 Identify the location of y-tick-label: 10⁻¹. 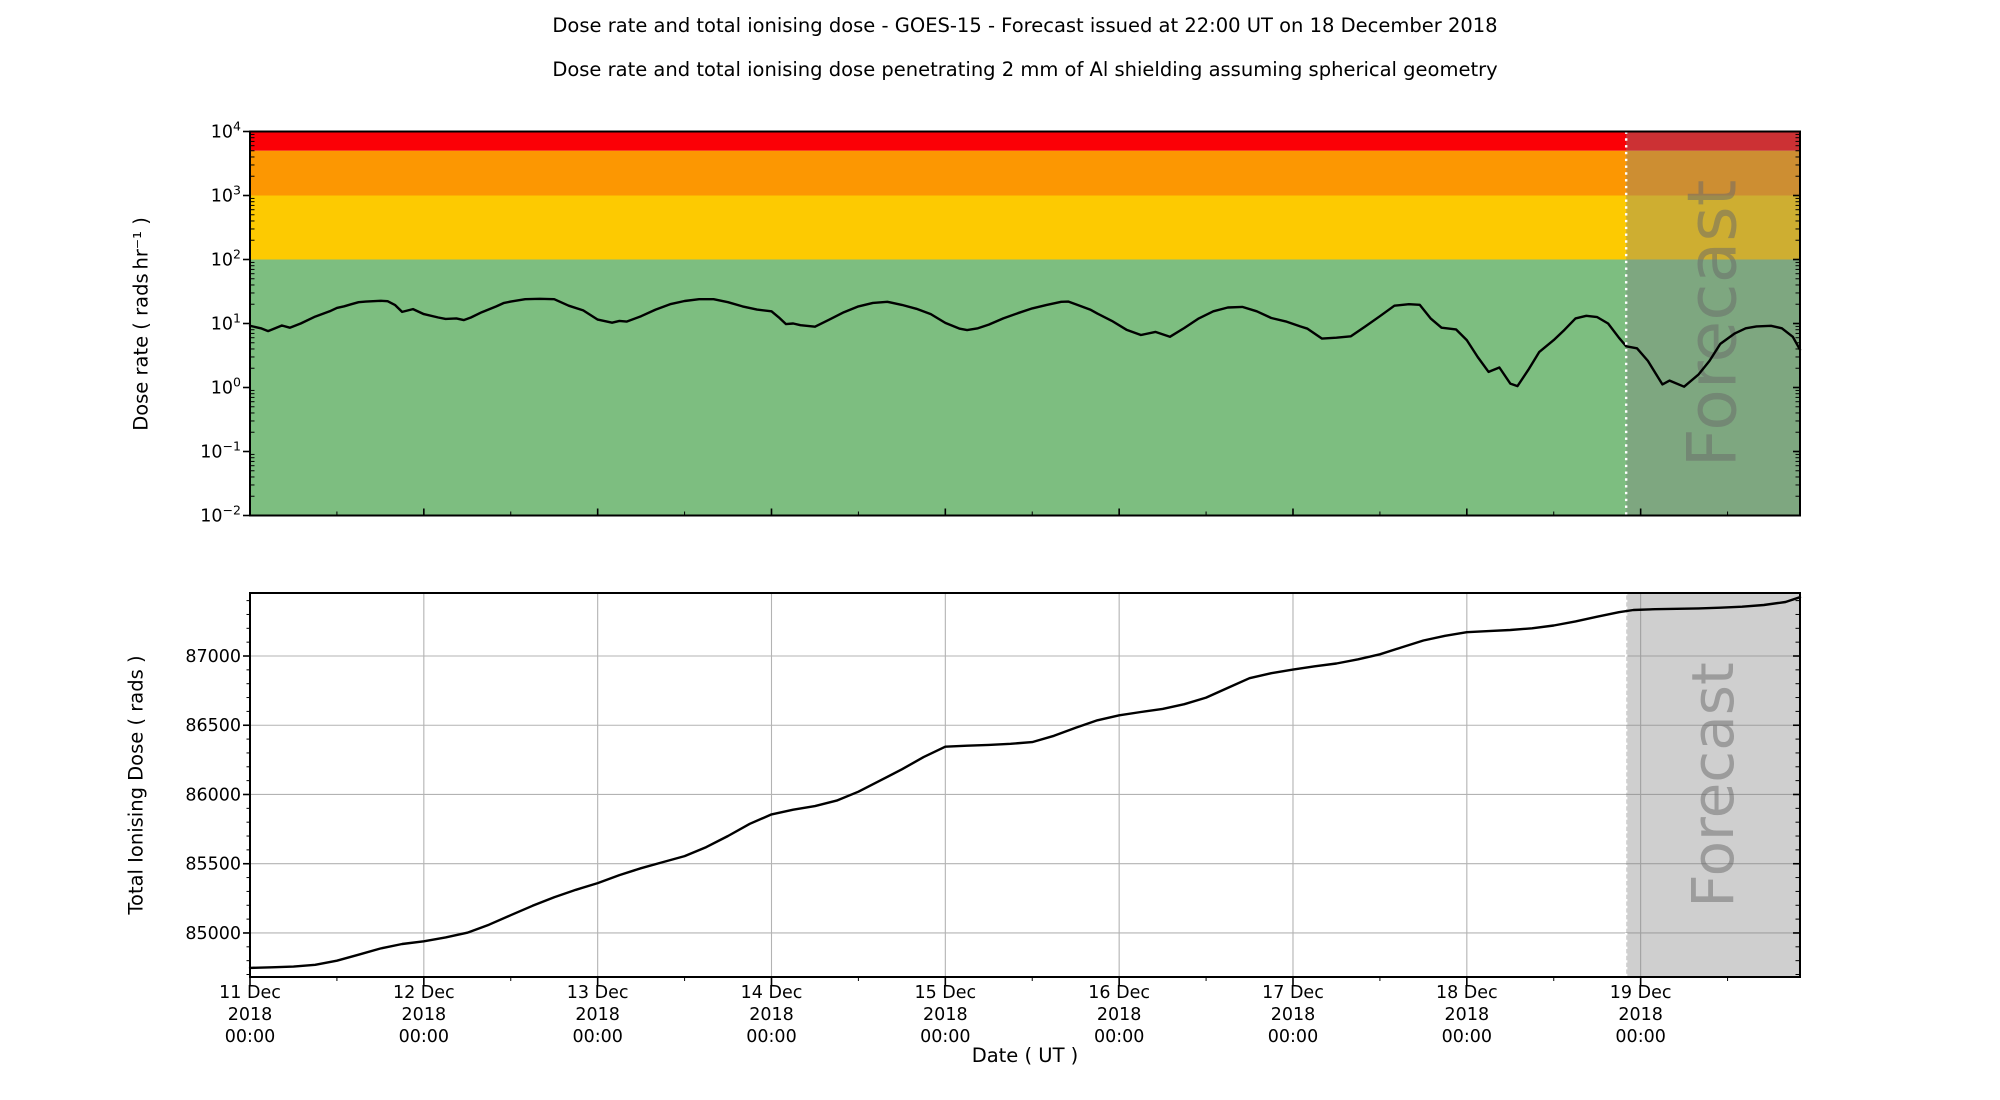
(220, 451).